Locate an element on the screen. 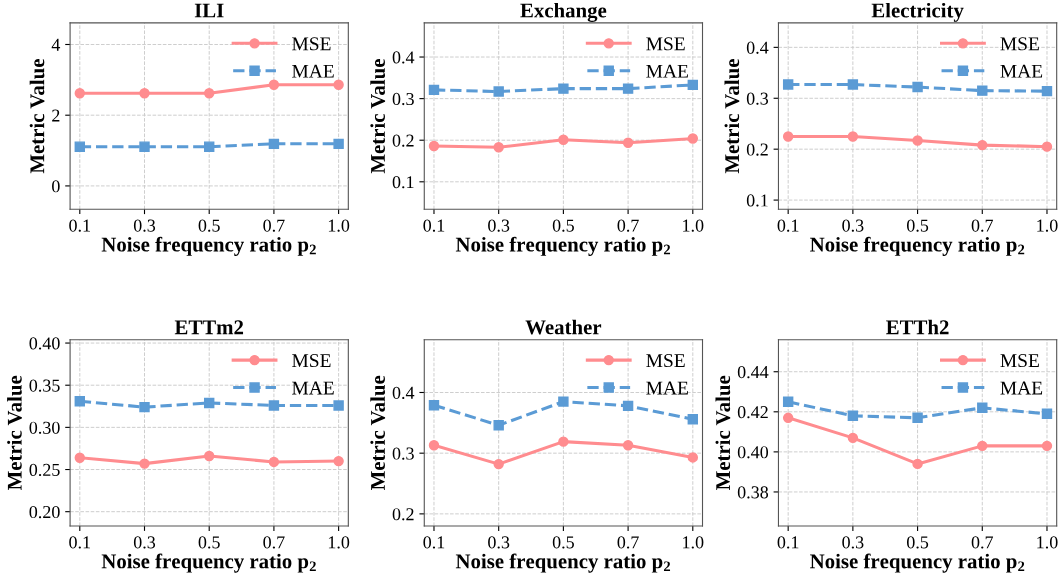  chart-title: Weather is located at coordinates (563, 327).